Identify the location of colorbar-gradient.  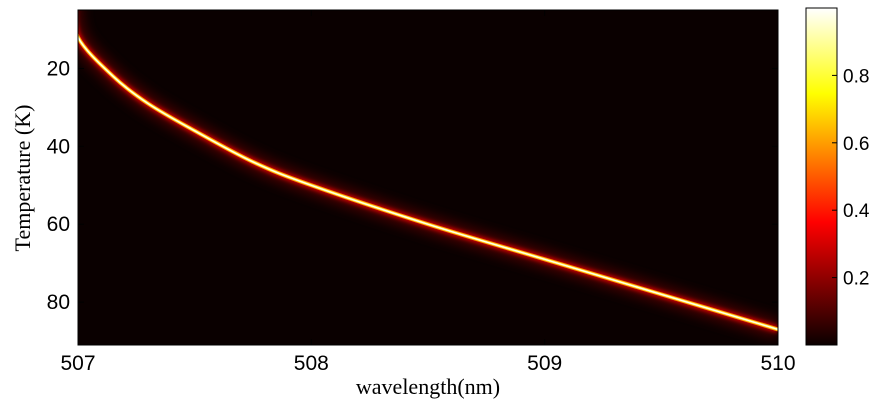
(821, 176).